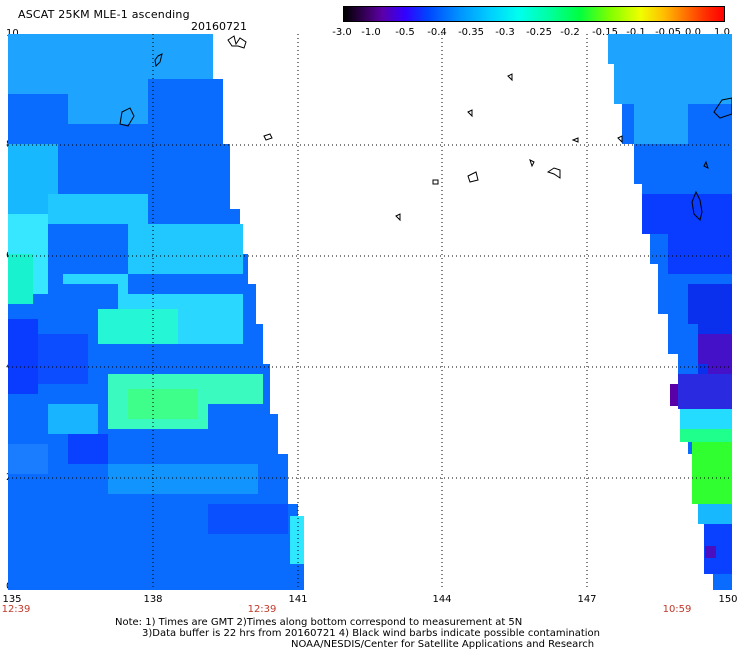 This screenshot has height=650, width=740. I want to click on colorbar-tick: -3.0, so click(342, 32).